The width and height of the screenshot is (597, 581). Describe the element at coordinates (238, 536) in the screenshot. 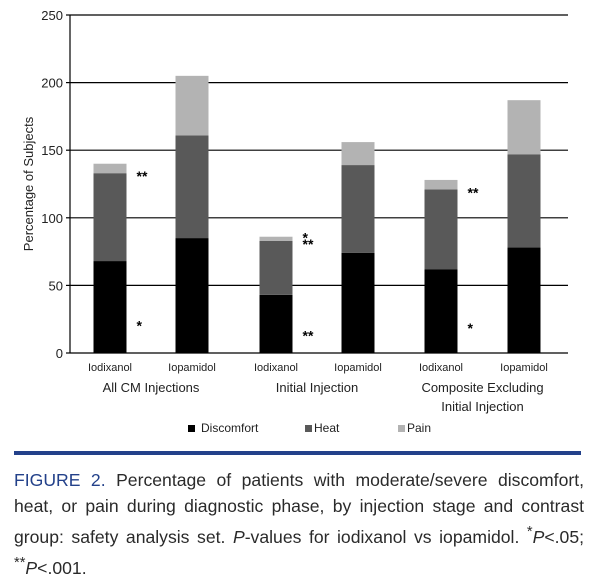

I see `caption-p-italic: P` at that location.